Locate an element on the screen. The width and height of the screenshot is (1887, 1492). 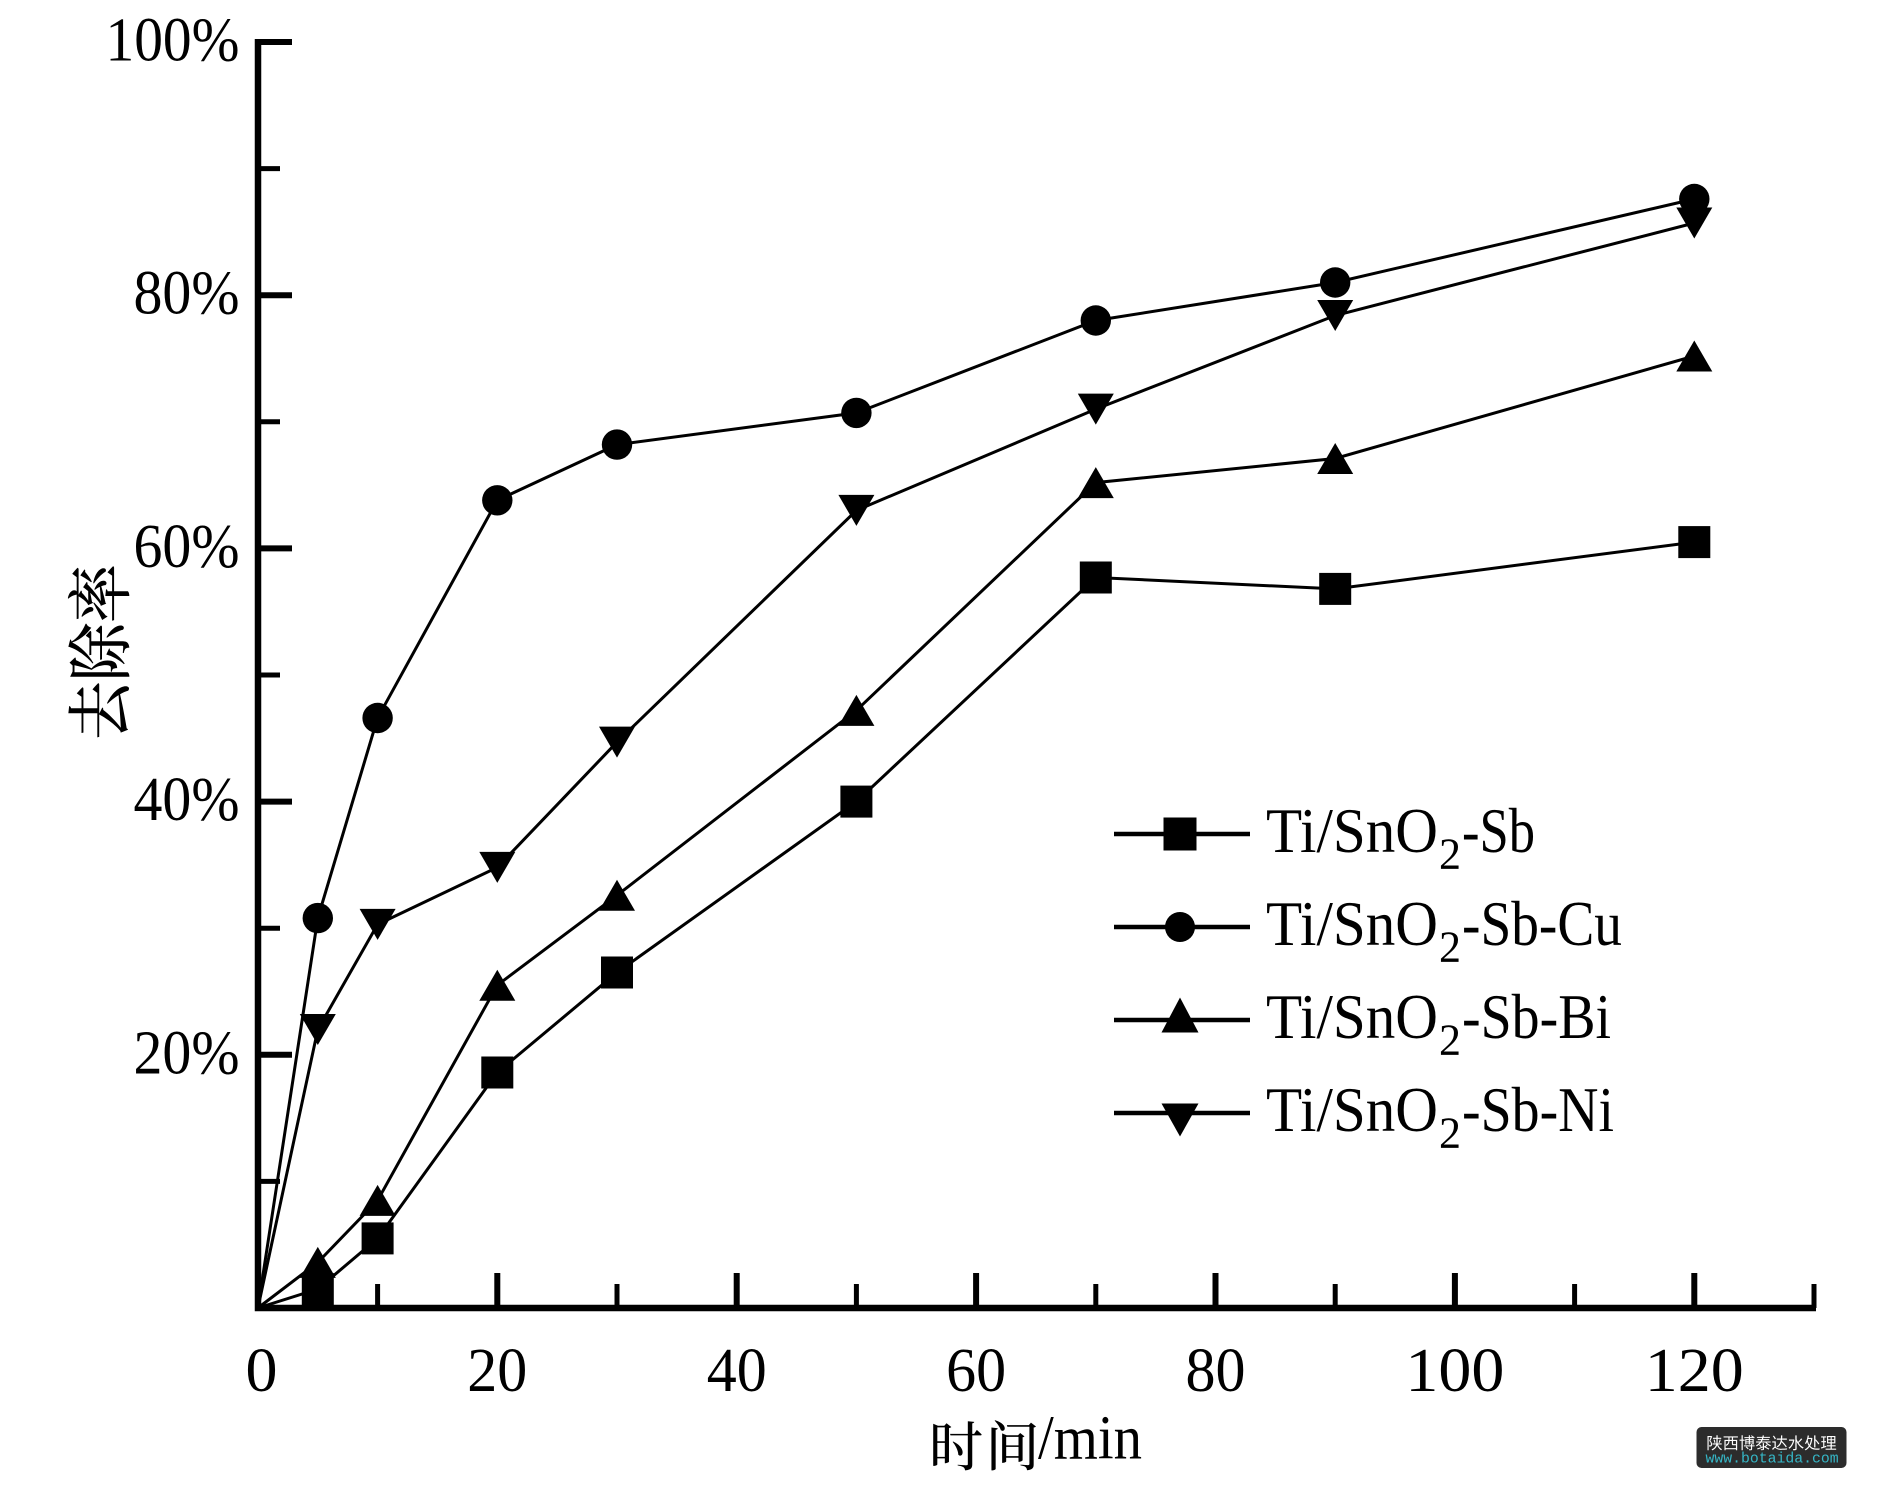
svg-text: 120 is located at coordinates (1694, 1371).